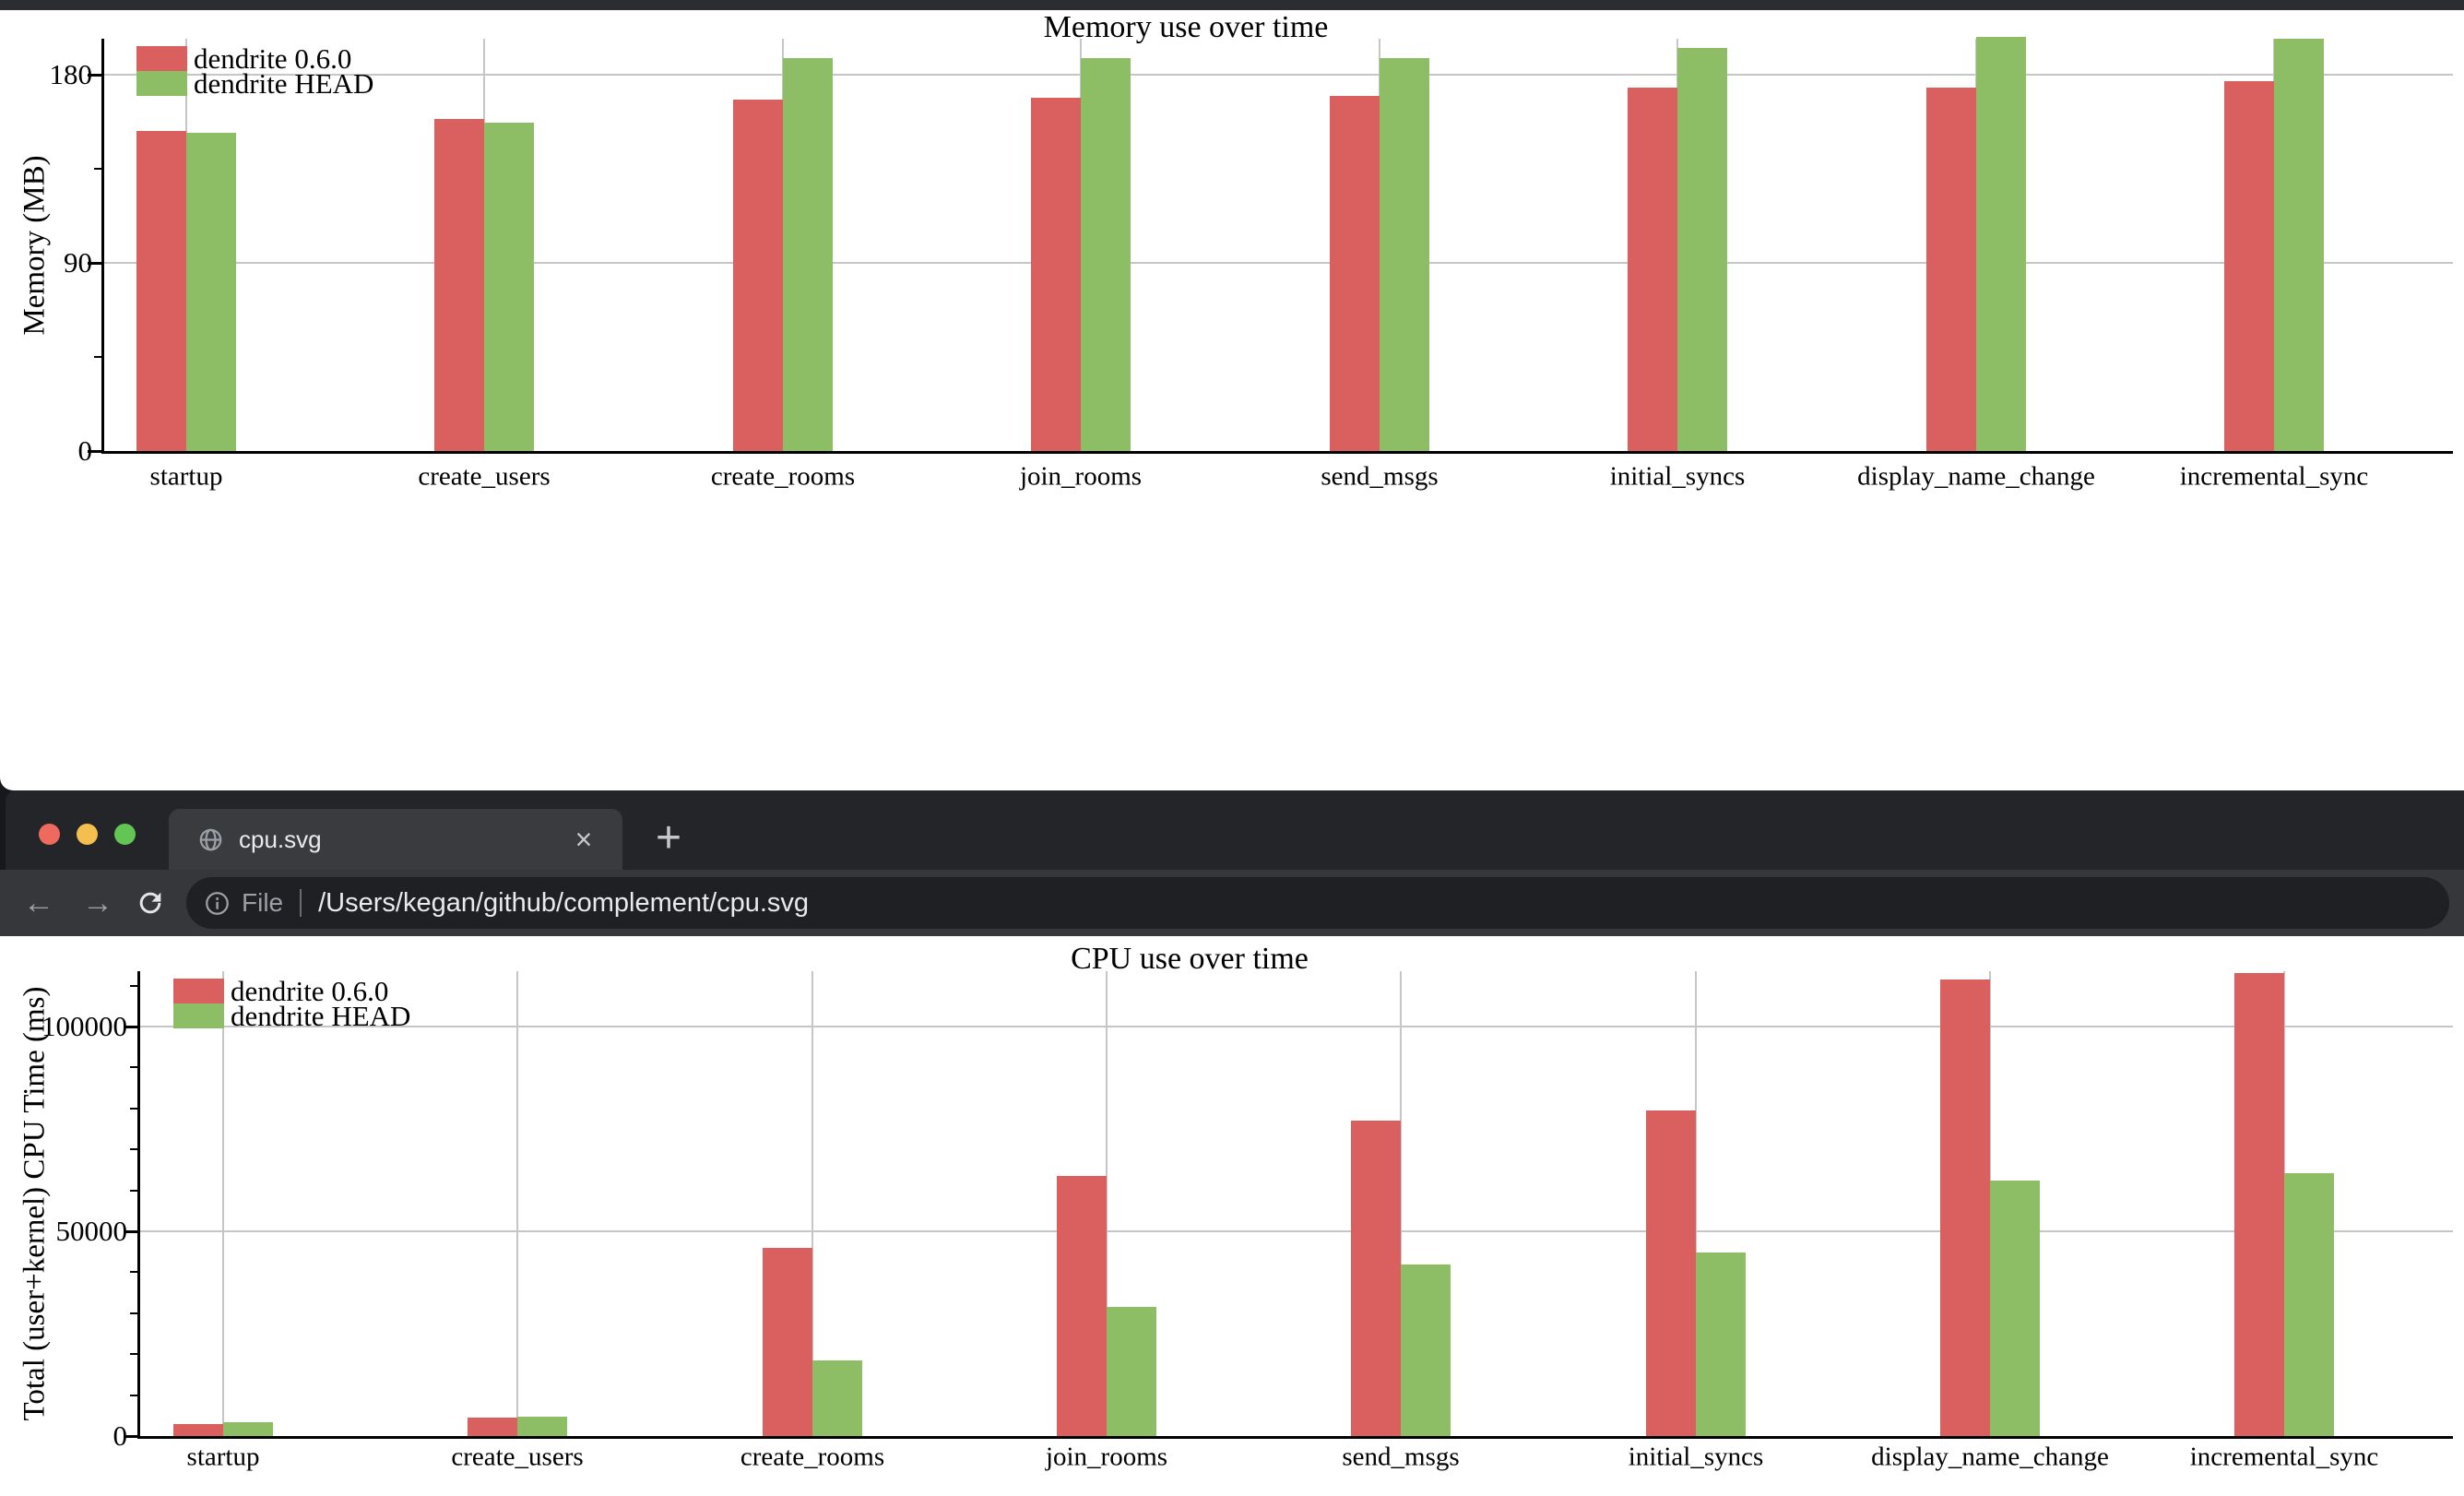  Describe the element at coordinates (301, 903) in the screenshot. I see `omnibox-separator` at that location.